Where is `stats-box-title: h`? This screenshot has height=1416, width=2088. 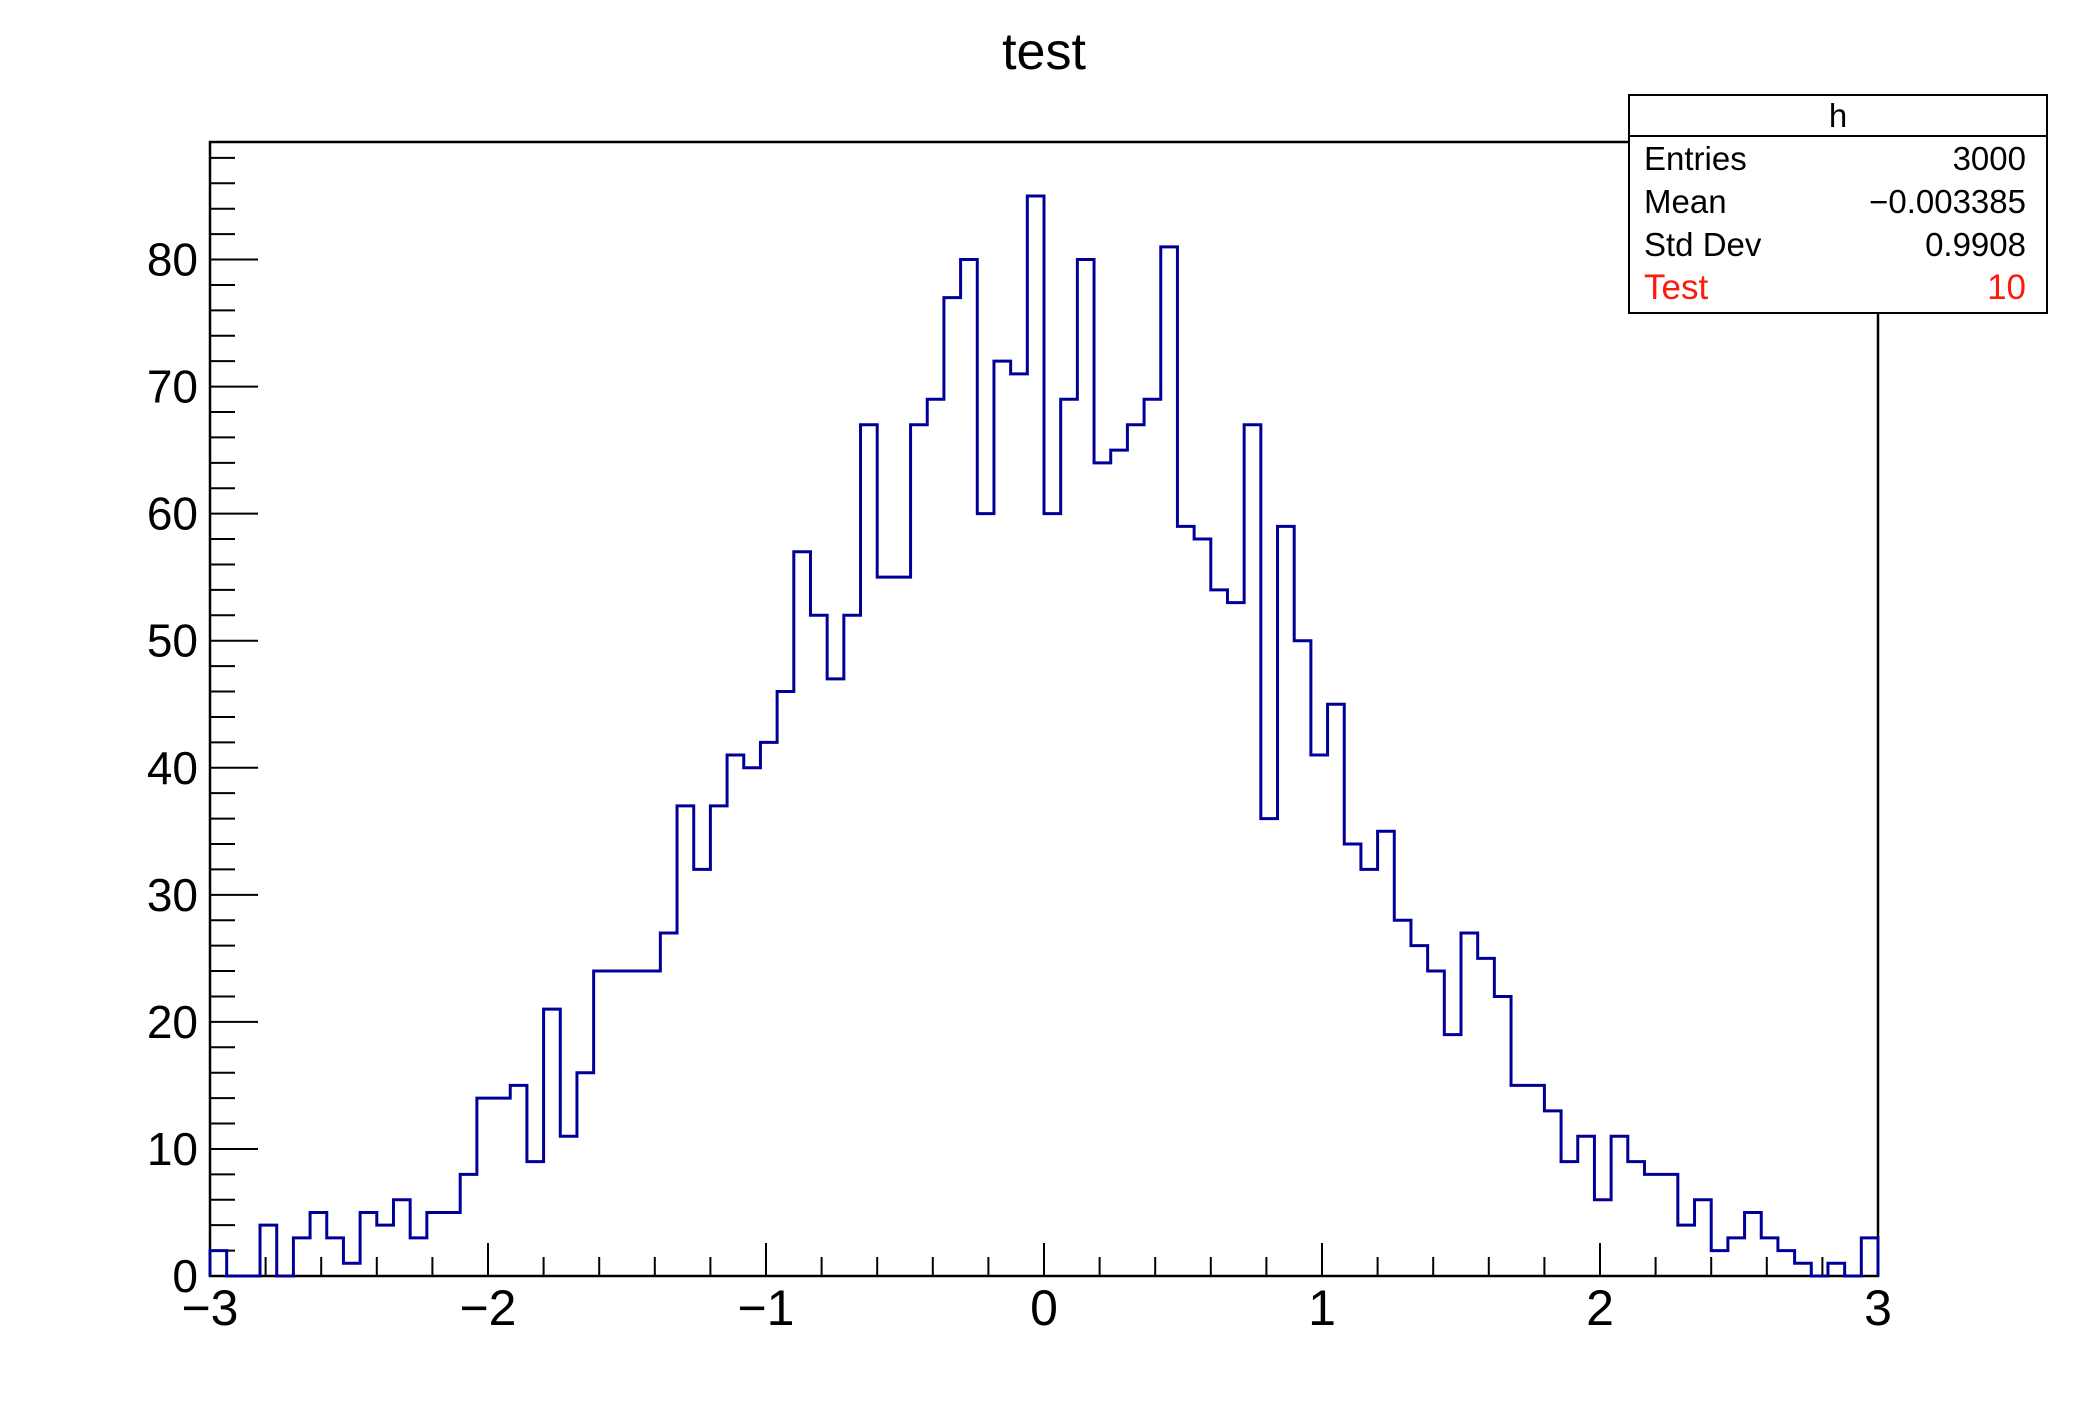
stats-box-title: h is located at coordinates (1838, 116).